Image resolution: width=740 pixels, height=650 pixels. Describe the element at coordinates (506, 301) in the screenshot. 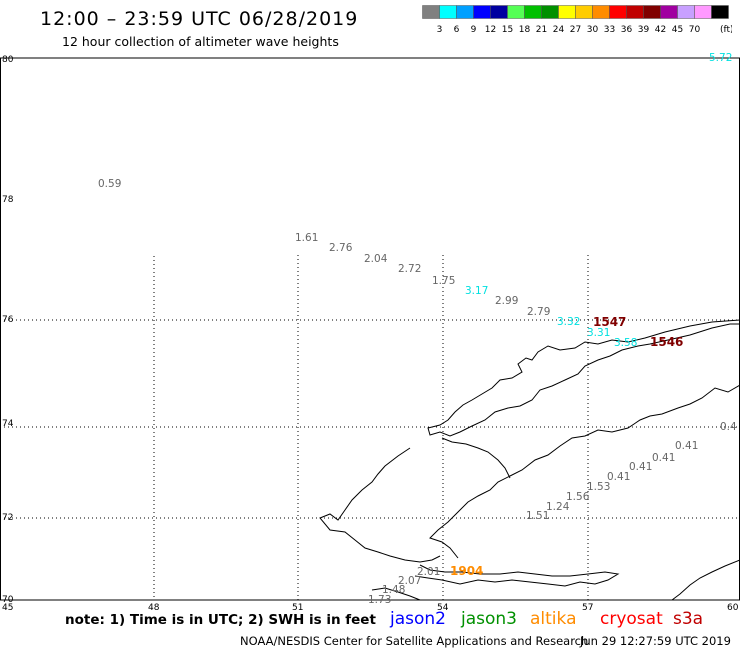

I see `wave-height-label: 2.99` at that location.